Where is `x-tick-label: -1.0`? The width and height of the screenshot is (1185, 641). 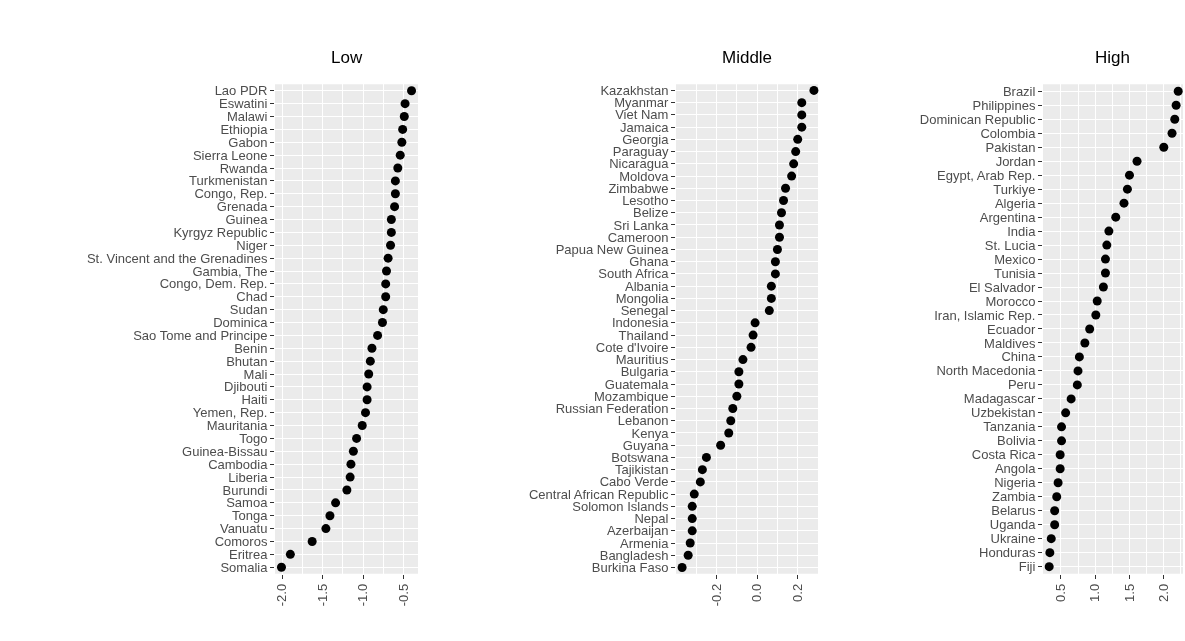 x-tick-label: -1.0 is located at coordinates (363, 595).